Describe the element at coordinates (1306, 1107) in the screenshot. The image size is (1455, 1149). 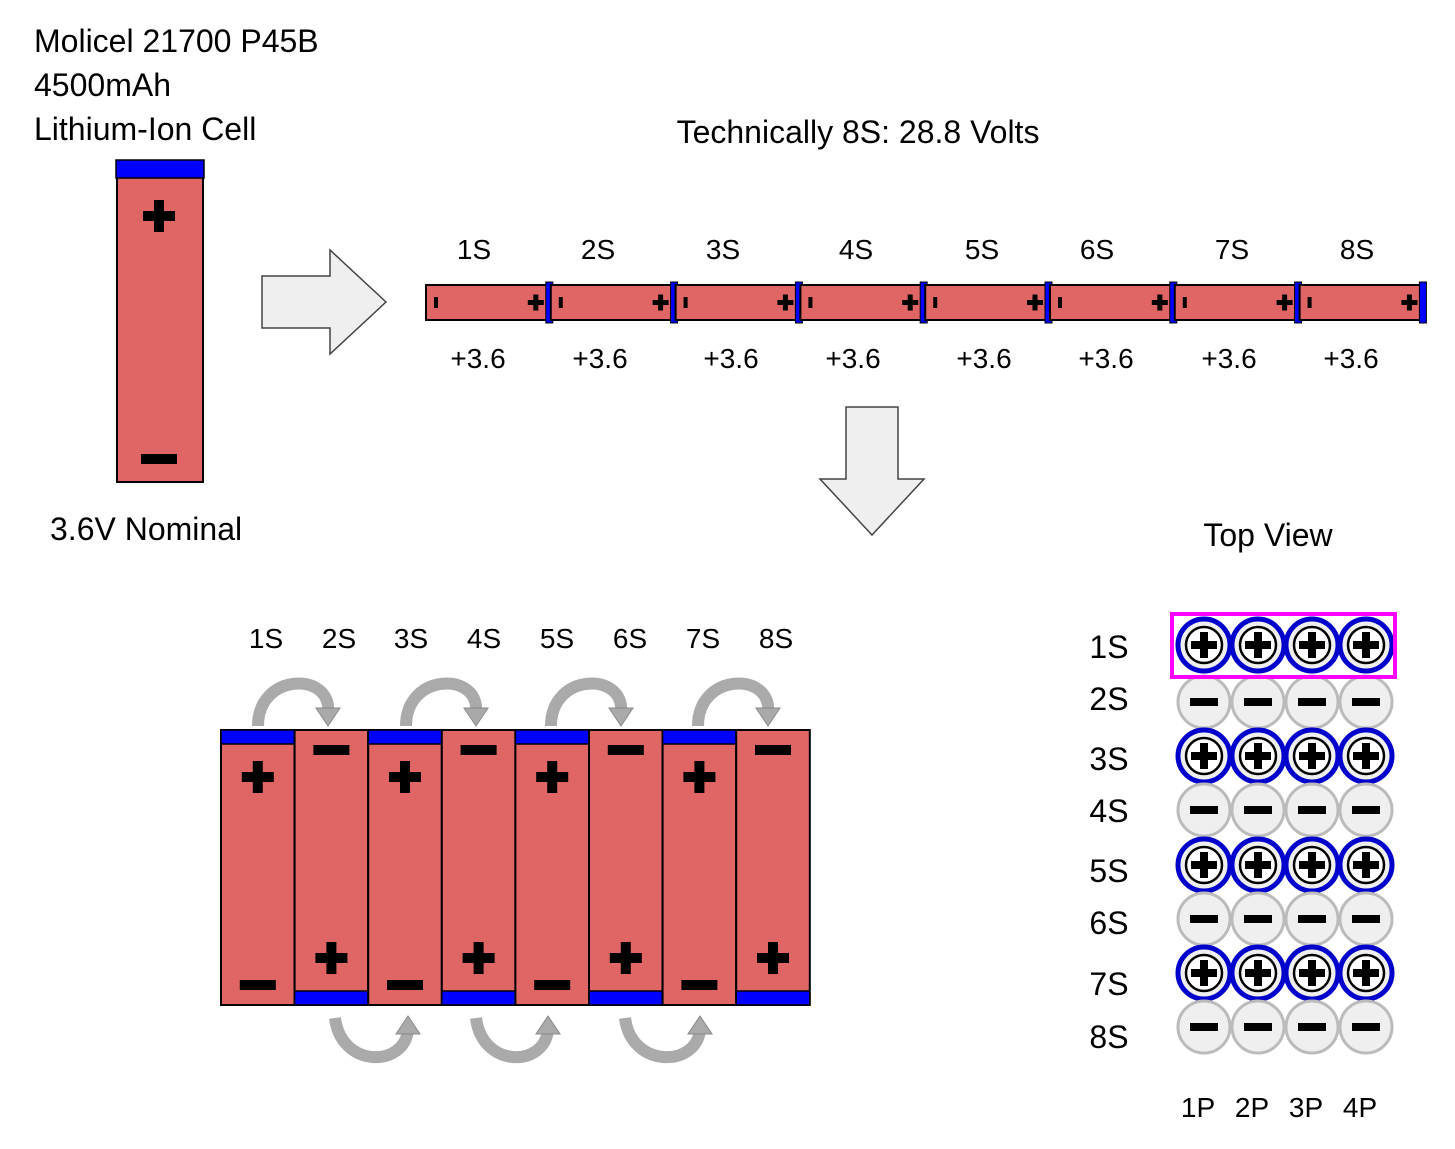
I see `top-col-label-3p: 3P` at that location.